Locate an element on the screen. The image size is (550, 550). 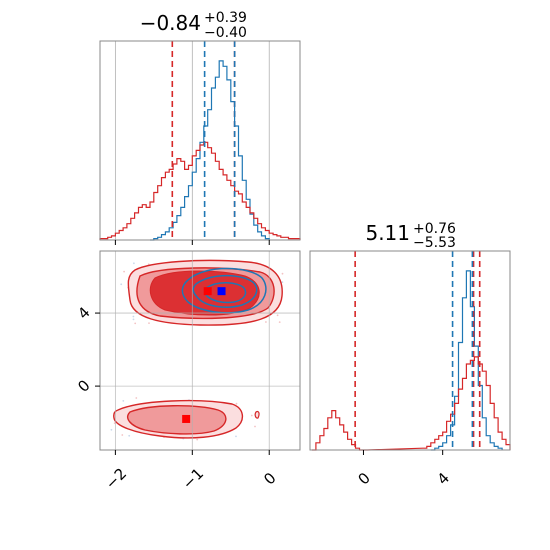
title-2-lower: −5.53 is located at coordinates (434, 243).